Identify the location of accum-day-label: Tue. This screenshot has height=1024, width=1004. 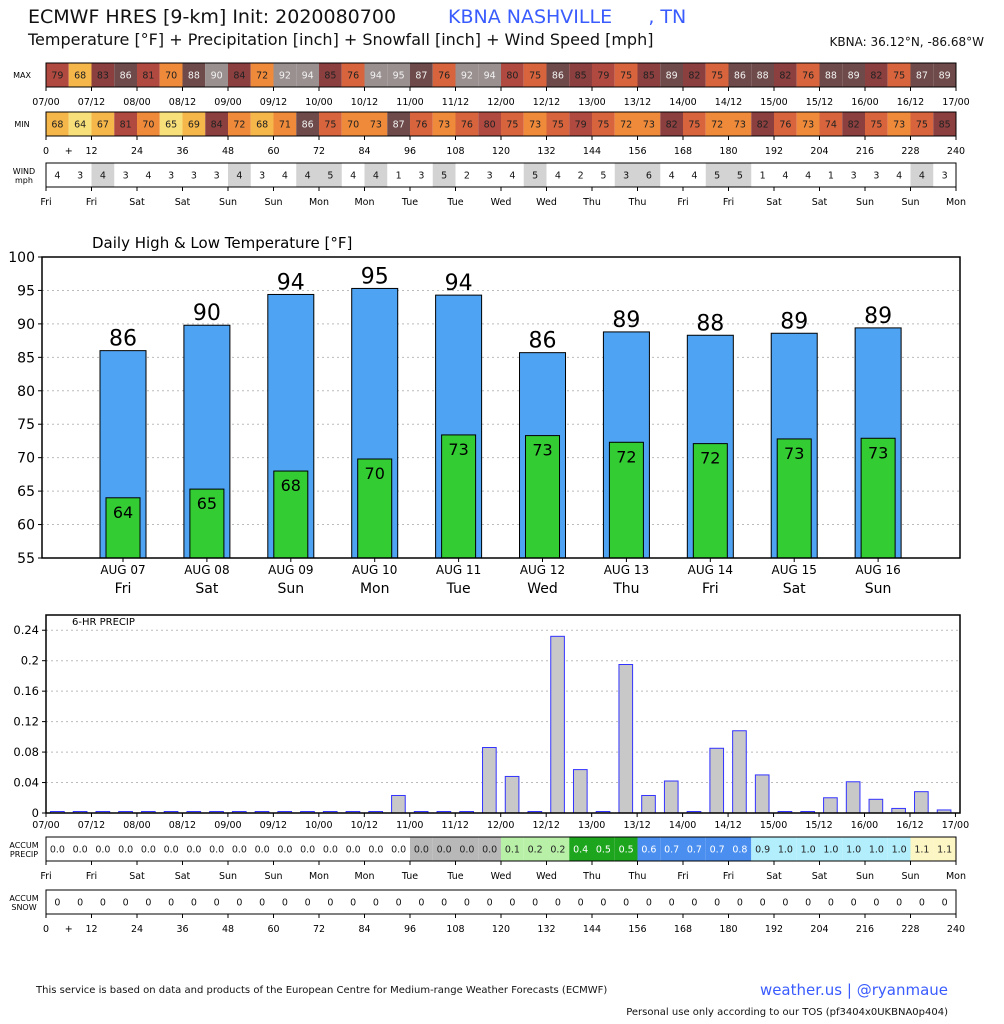
(409, 876).